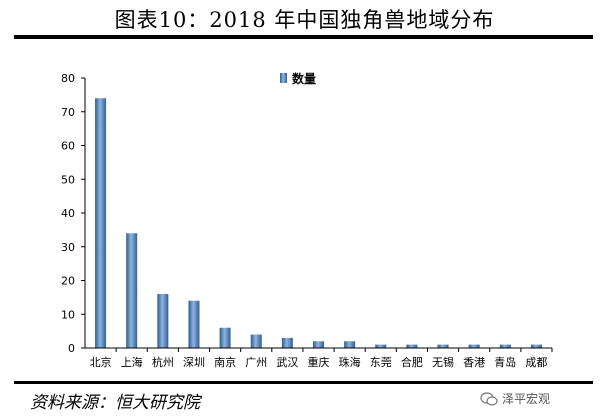 This screenshot has height=419, width=609. What do you see at coordinates (350, 344) in the screenshot?
I see `bar-珠海` at bounding box center [350, 344].